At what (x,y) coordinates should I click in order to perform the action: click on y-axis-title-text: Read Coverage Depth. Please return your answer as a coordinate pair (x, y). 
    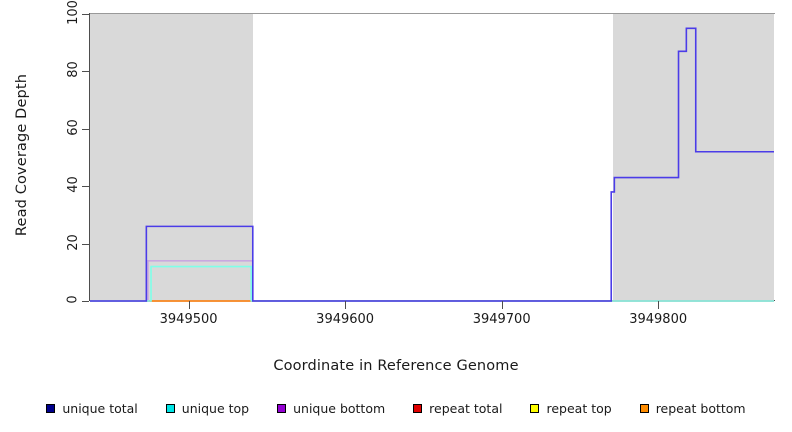
    Looking at the image, I should click on (22, 155).